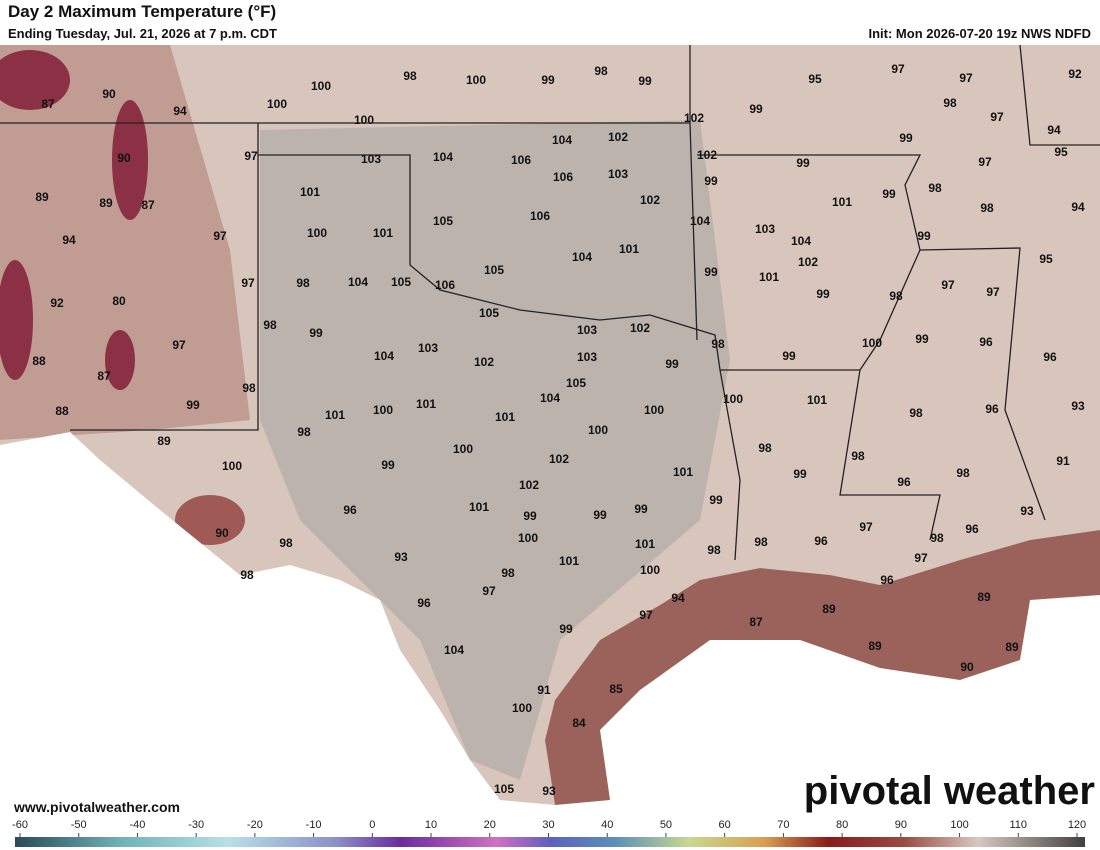 The image size is (1100, 850). I want to click on colorbar-tick-label: 100, so click(959, 825).